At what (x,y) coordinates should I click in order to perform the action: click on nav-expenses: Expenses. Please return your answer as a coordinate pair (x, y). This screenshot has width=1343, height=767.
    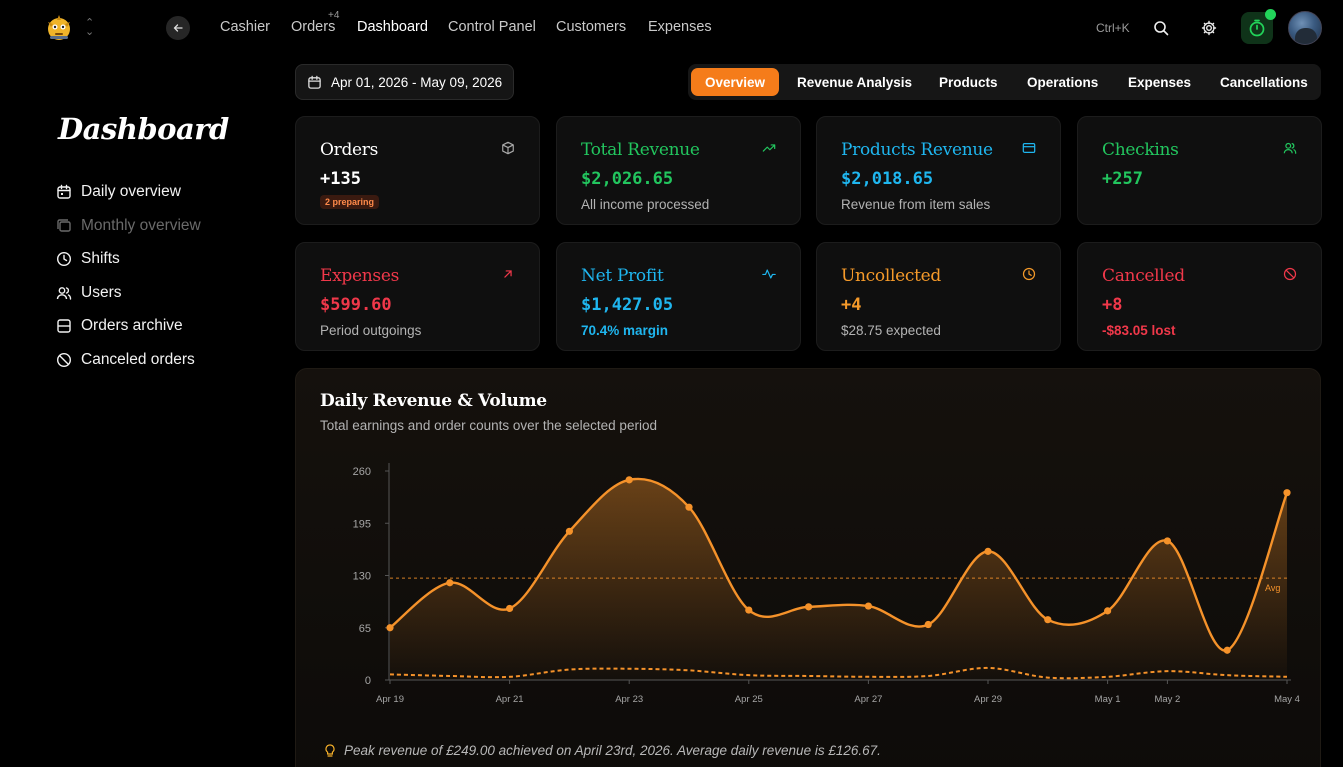
    Looking at the image, I should click on (680, 27).